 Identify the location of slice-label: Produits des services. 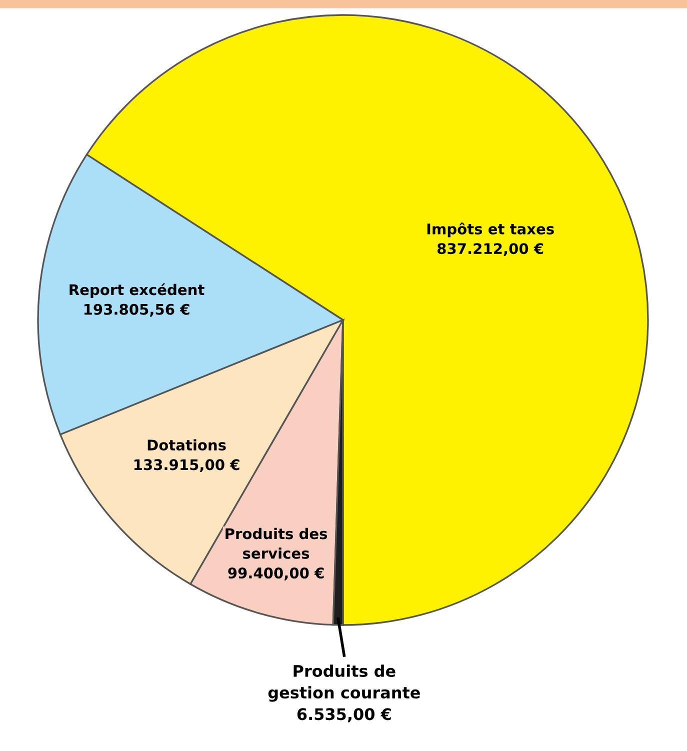
(277, 543).